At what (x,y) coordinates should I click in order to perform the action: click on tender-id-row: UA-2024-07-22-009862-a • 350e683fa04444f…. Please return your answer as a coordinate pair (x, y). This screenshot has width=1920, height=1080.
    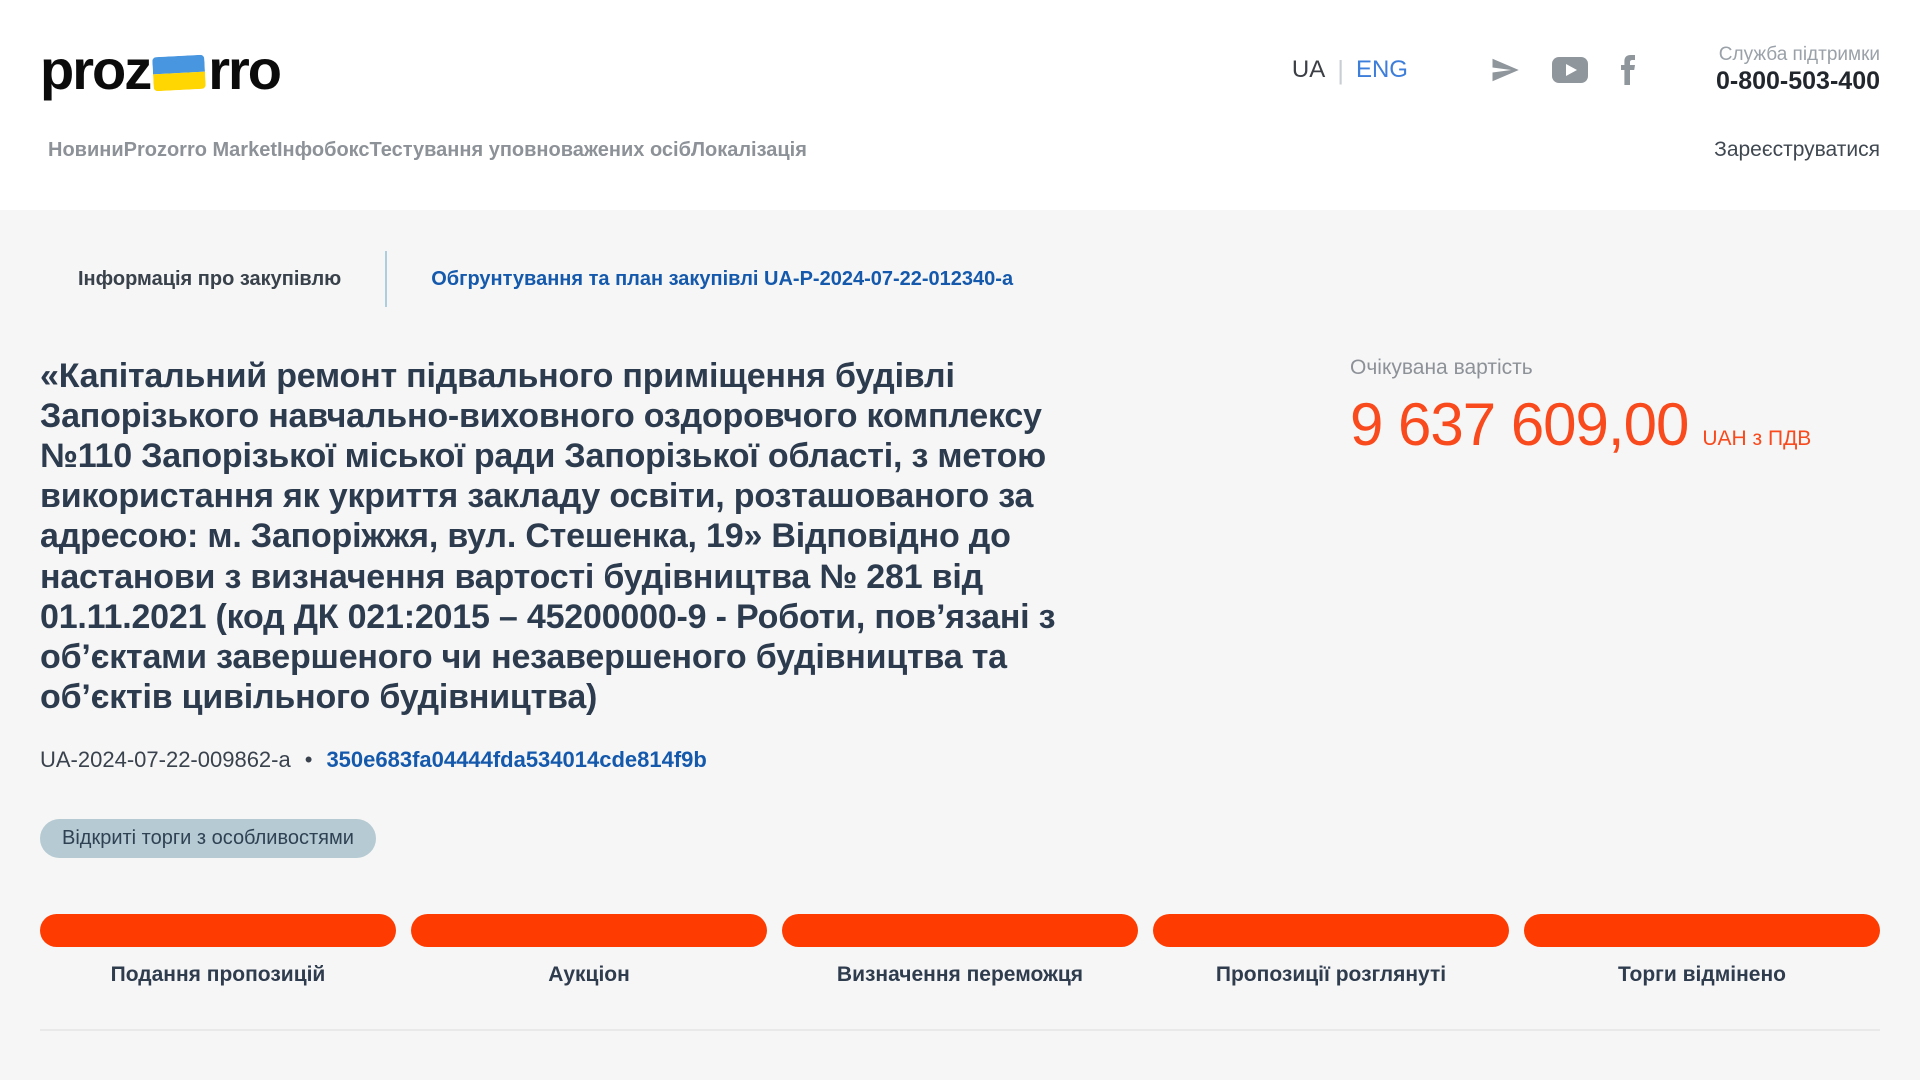
    Looking at the image, I should click on (560, 760).